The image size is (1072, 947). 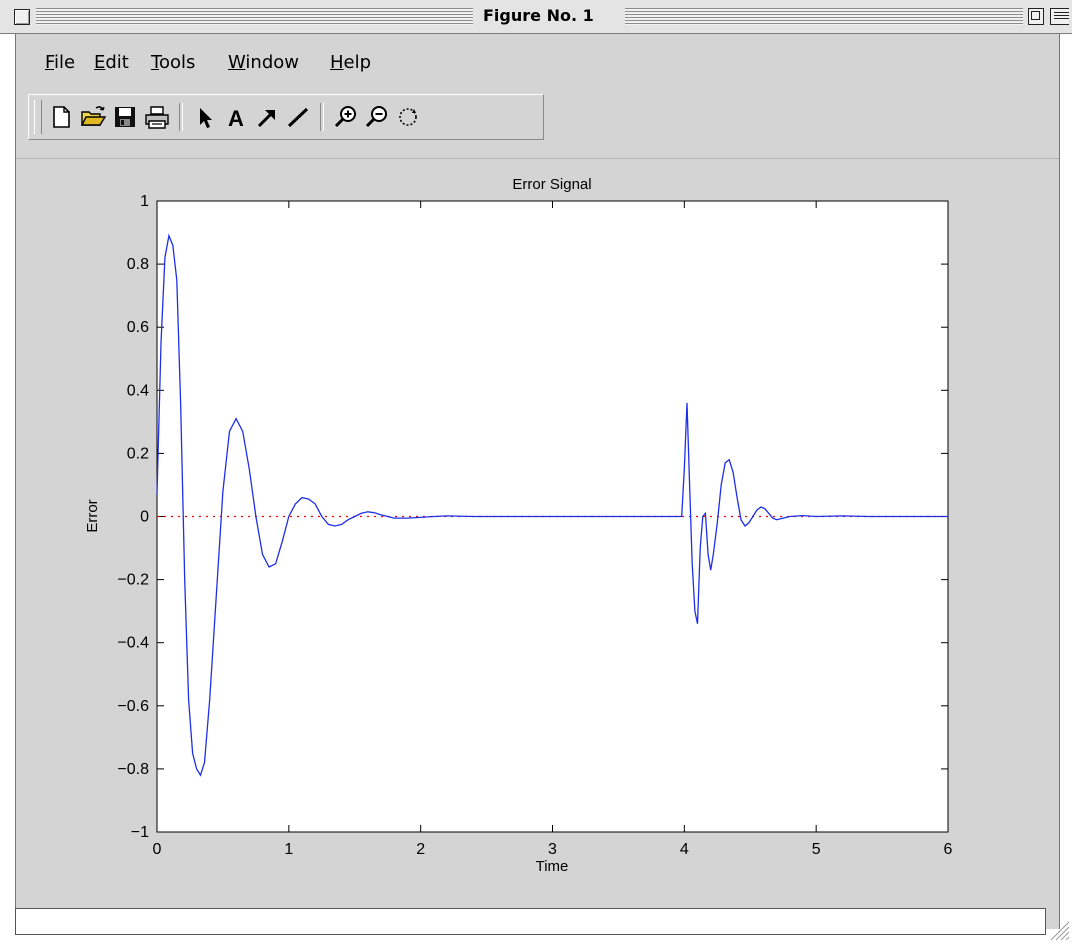 I want to click on menu-help: Help, so click(x=351, y=62).